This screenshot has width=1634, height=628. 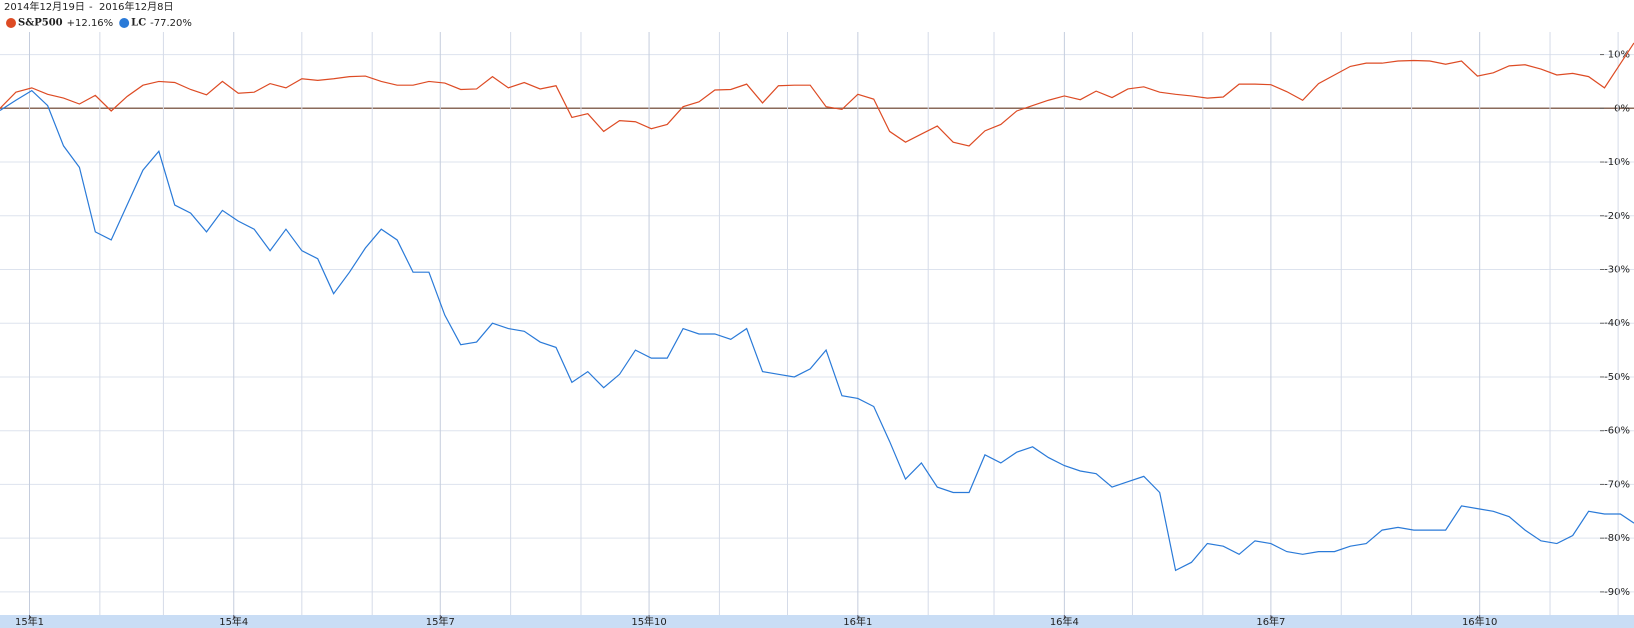 What do you see at coordinates (1617, 484) in the screenshot?
I see `y-tick-label: -70%` at bounding box center [1617, 484].